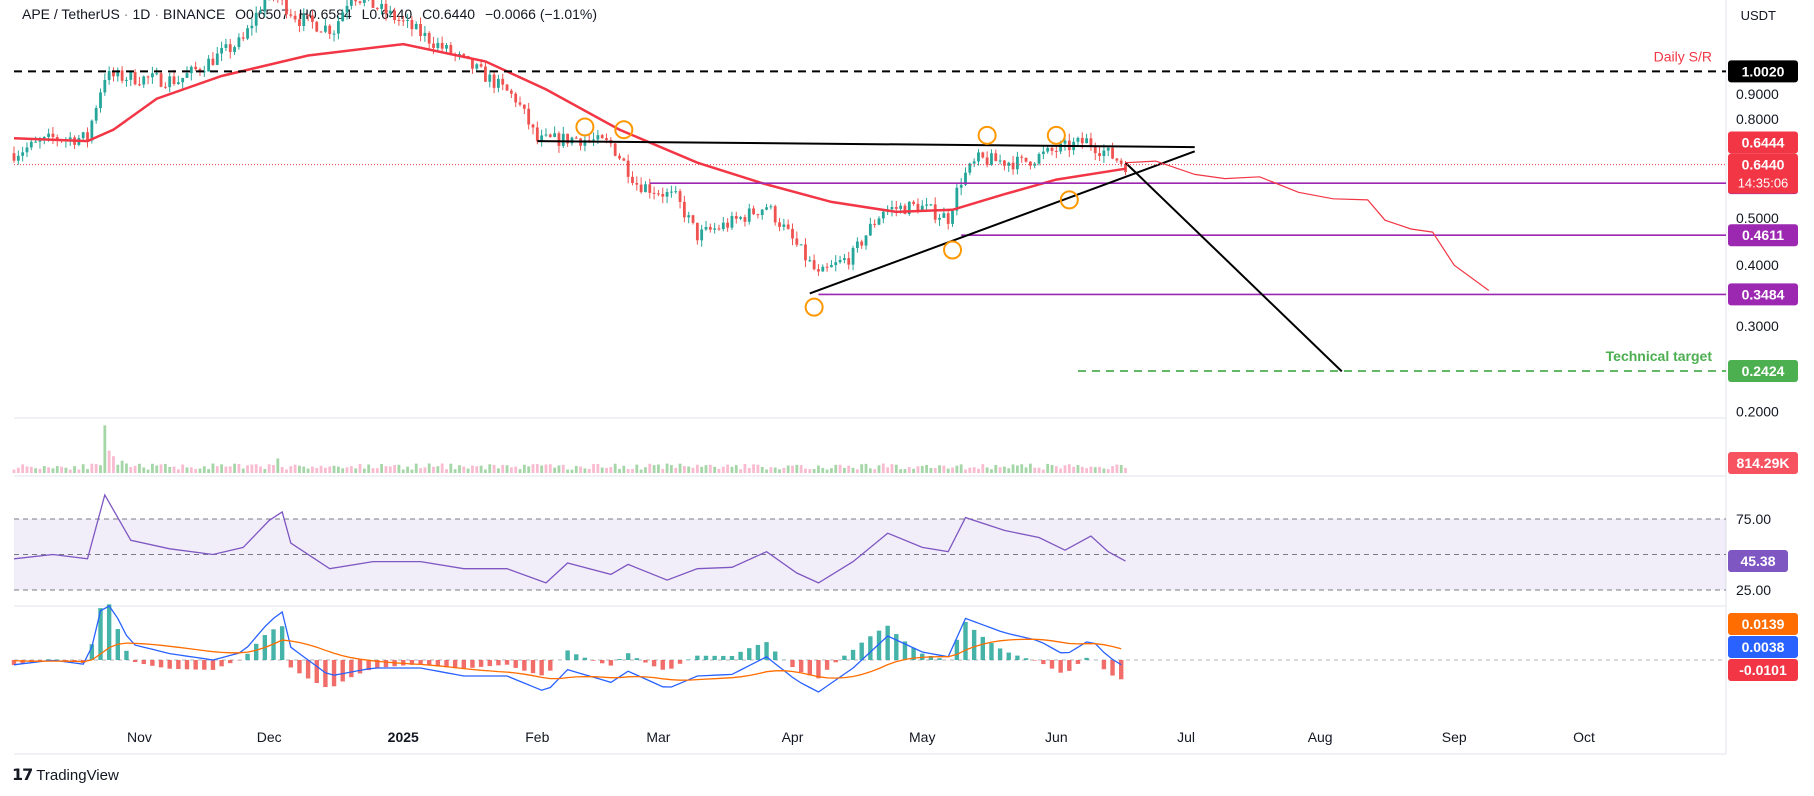 The height and width of the screenshot is (796, 1814). What do you see at coordinates (1659, 356) in the screenshot?
I see `technical-target-label: Technical target` at bounding box center [1659, 356].